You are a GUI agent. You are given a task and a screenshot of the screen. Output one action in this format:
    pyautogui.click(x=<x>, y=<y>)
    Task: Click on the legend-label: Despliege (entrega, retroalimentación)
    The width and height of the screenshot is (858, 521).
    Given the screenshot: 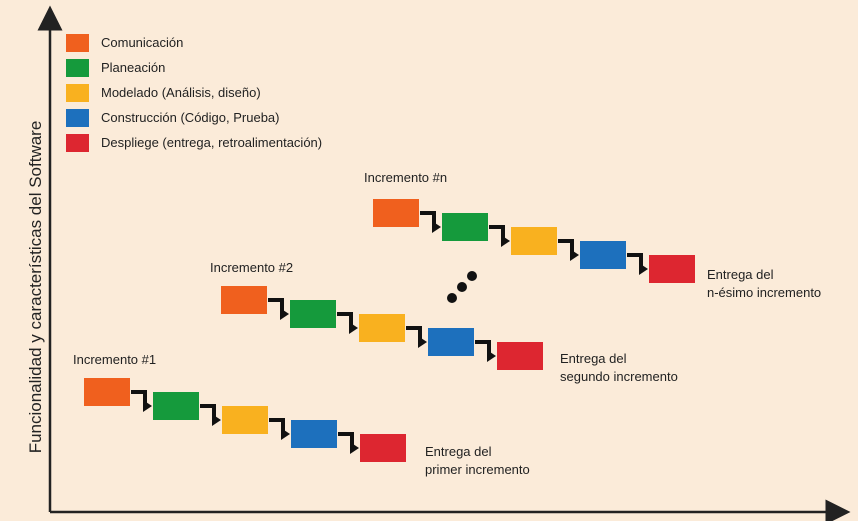 What is the action you would take?
    pyautogui.click(x=212, y=142)
    